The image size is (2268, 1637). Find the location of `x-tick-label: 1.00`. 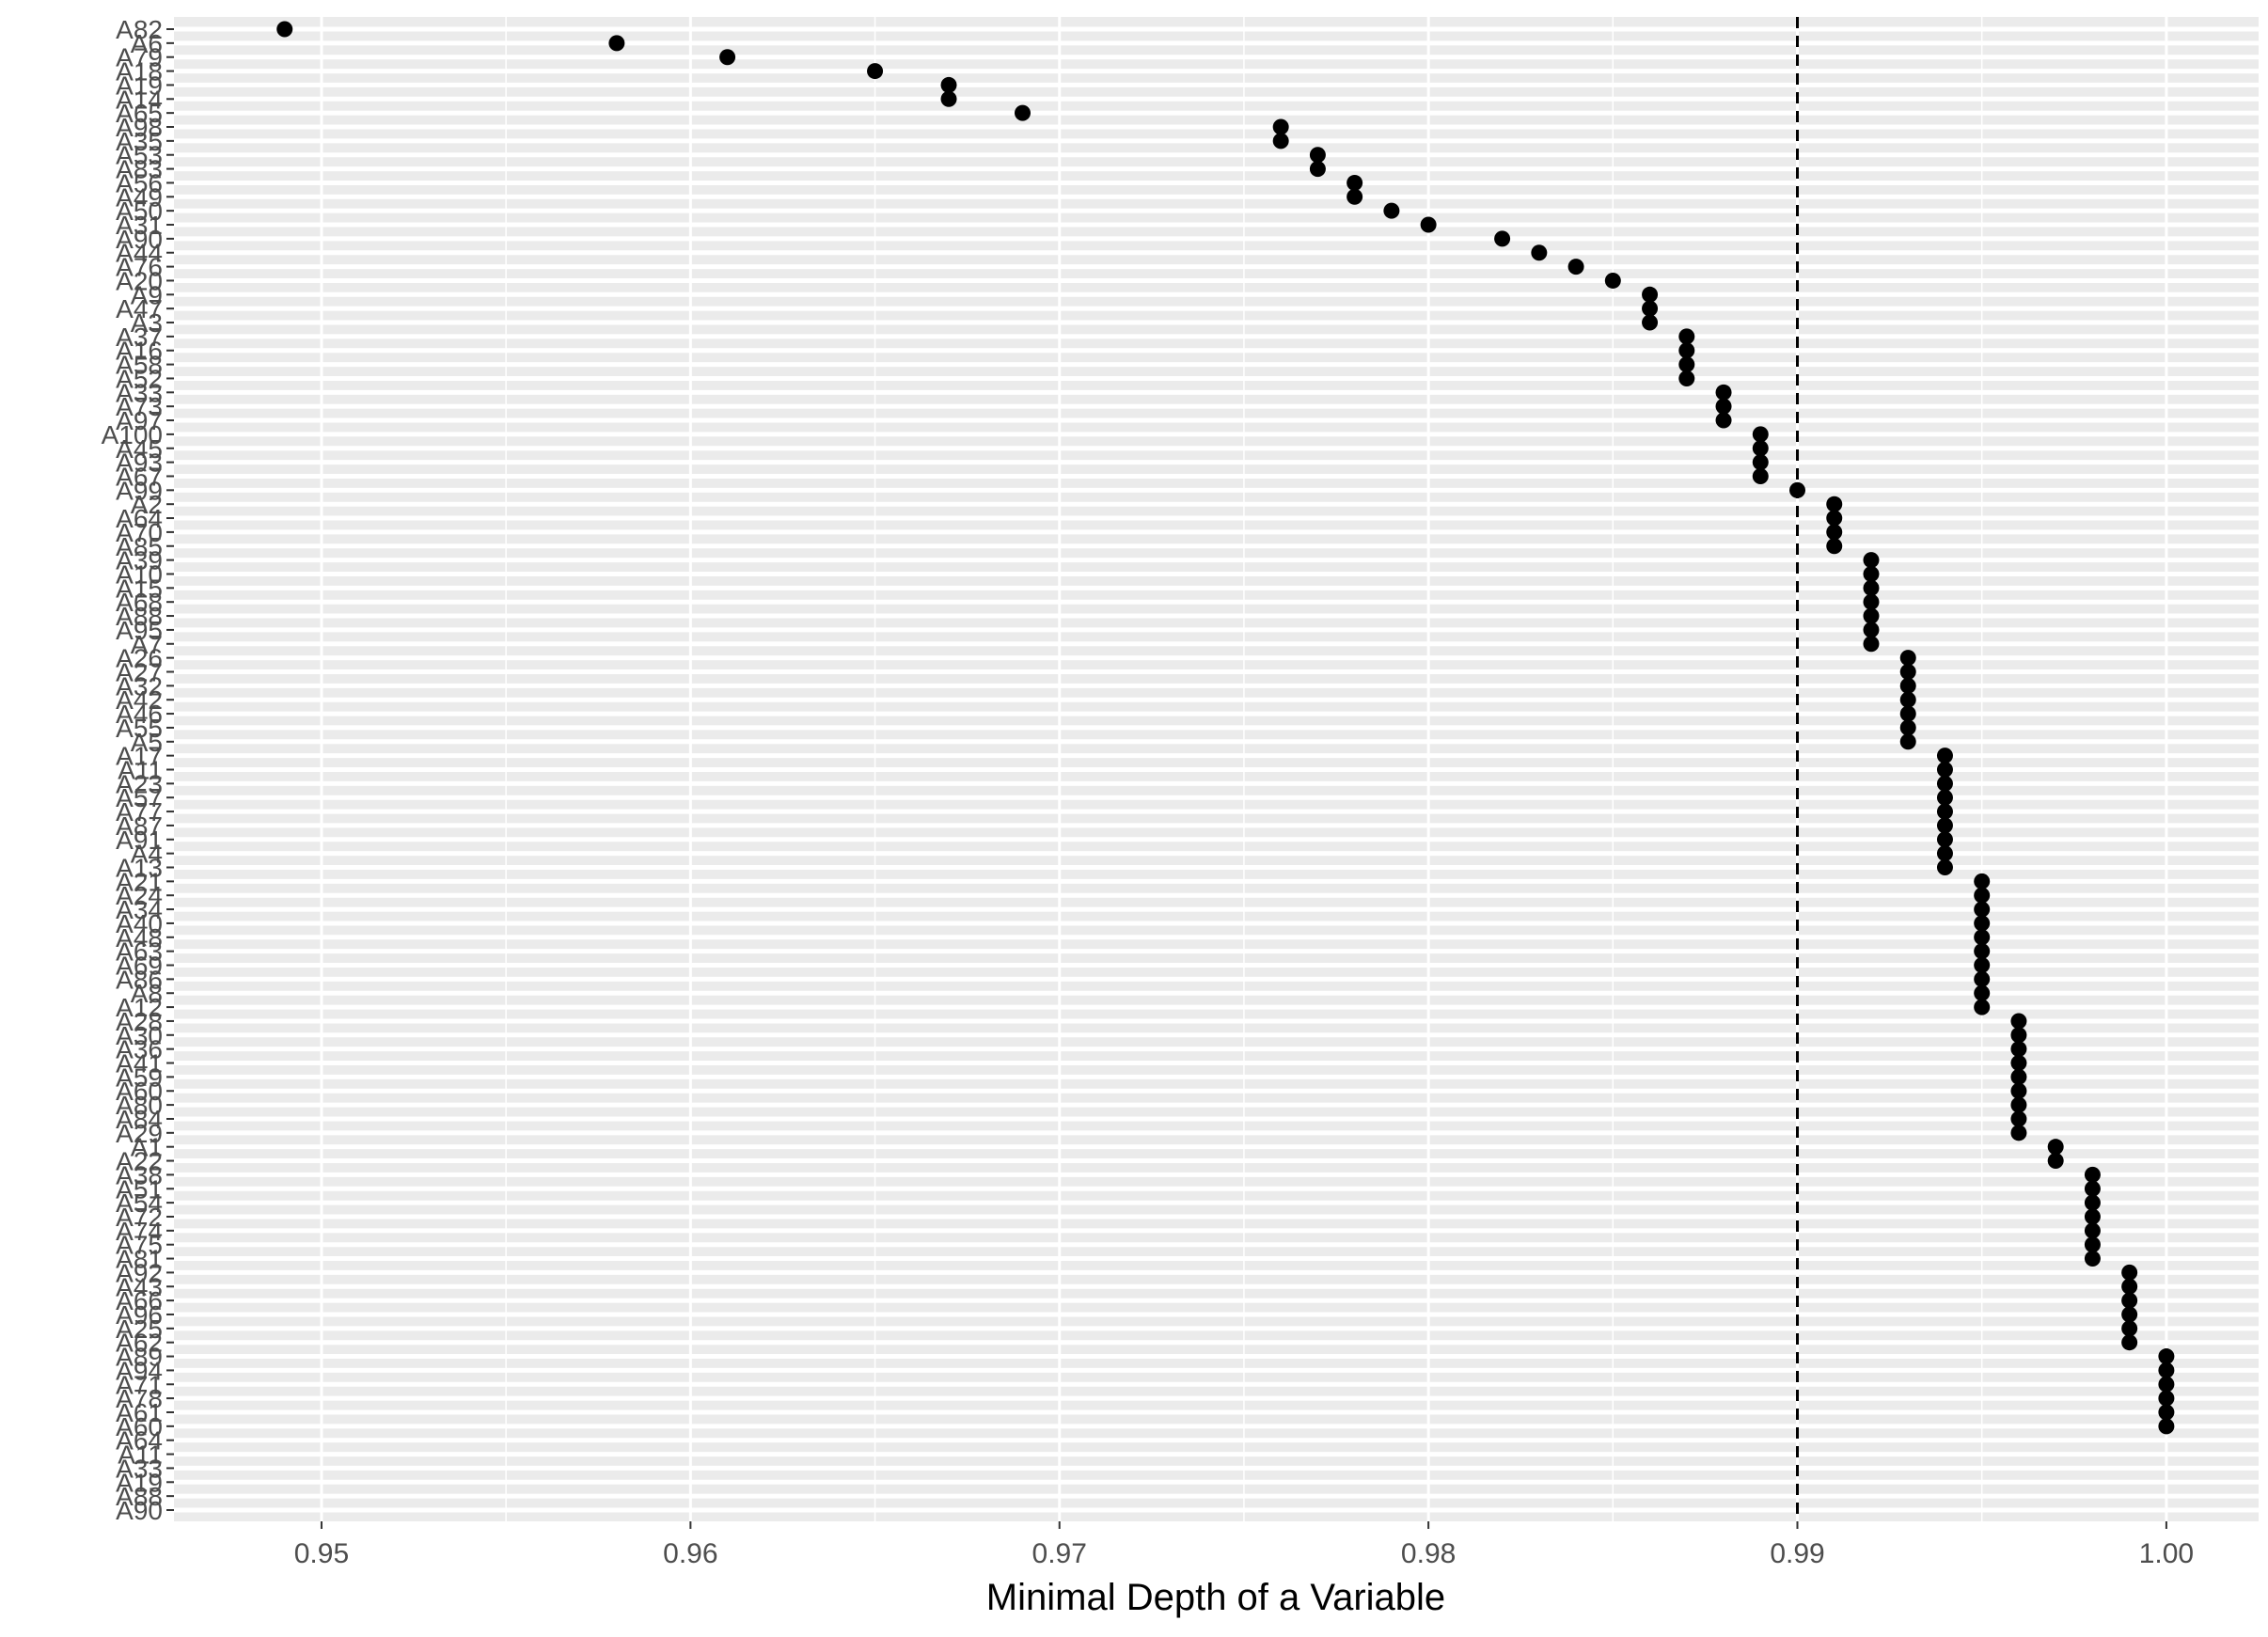

x-tick-label: 1.00 is located at coordinates (2166, 1554).